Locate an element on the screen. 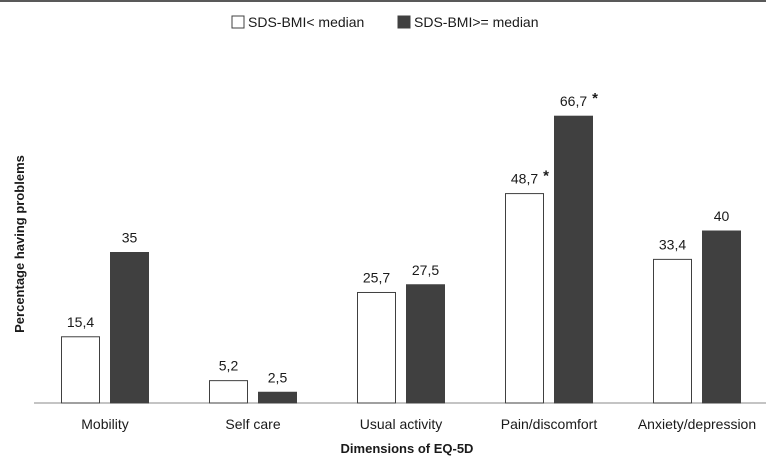 This screenshot has width=766, height=457. x-tick-label: Pain/discomfort is located at coordinates (549, 424).